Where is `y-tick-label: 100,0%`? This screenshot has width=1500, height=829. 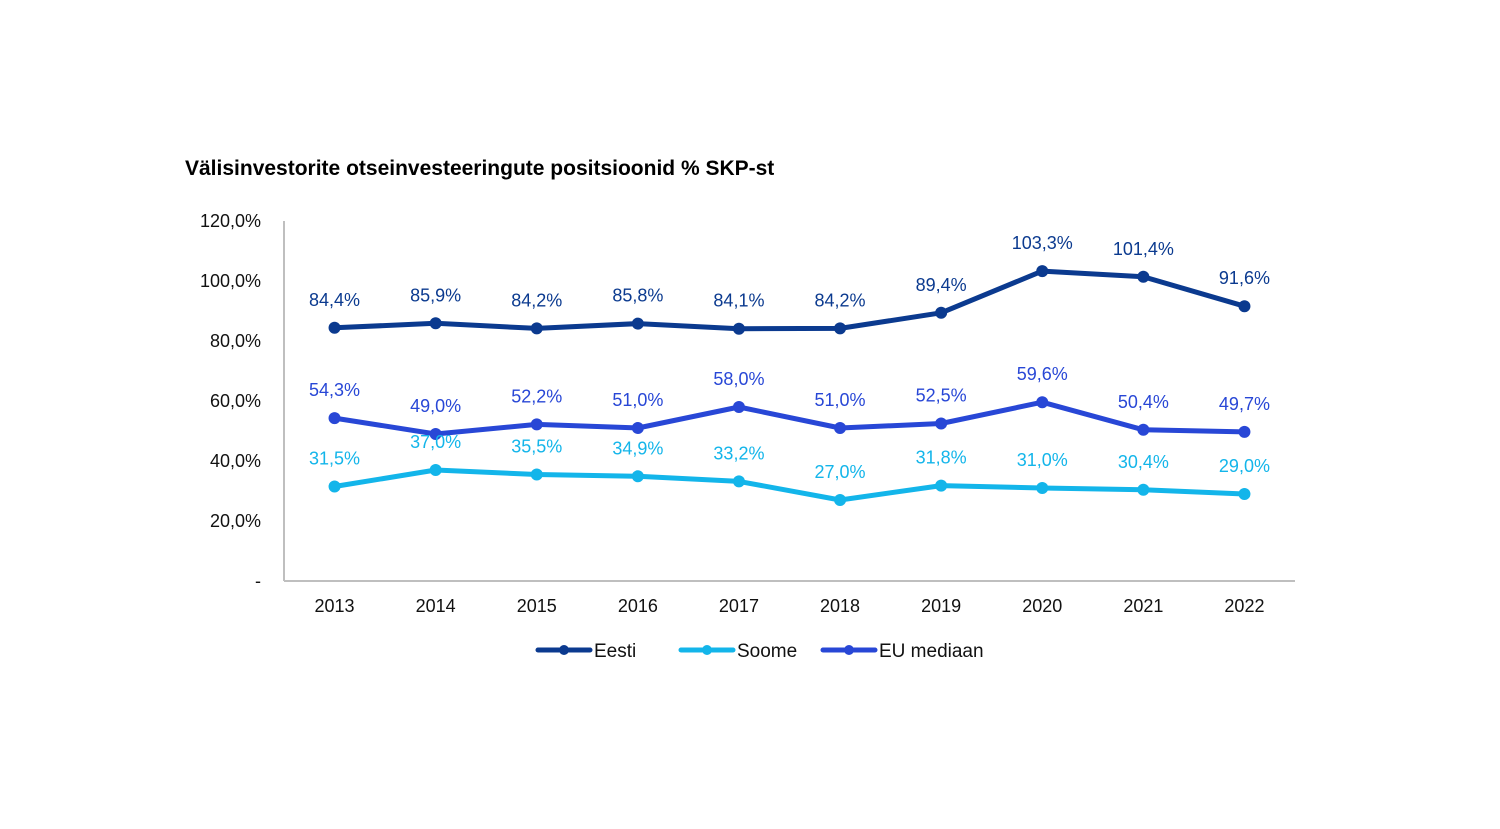 y-tick-label: 100,0% is located at coordinates (230, 281).